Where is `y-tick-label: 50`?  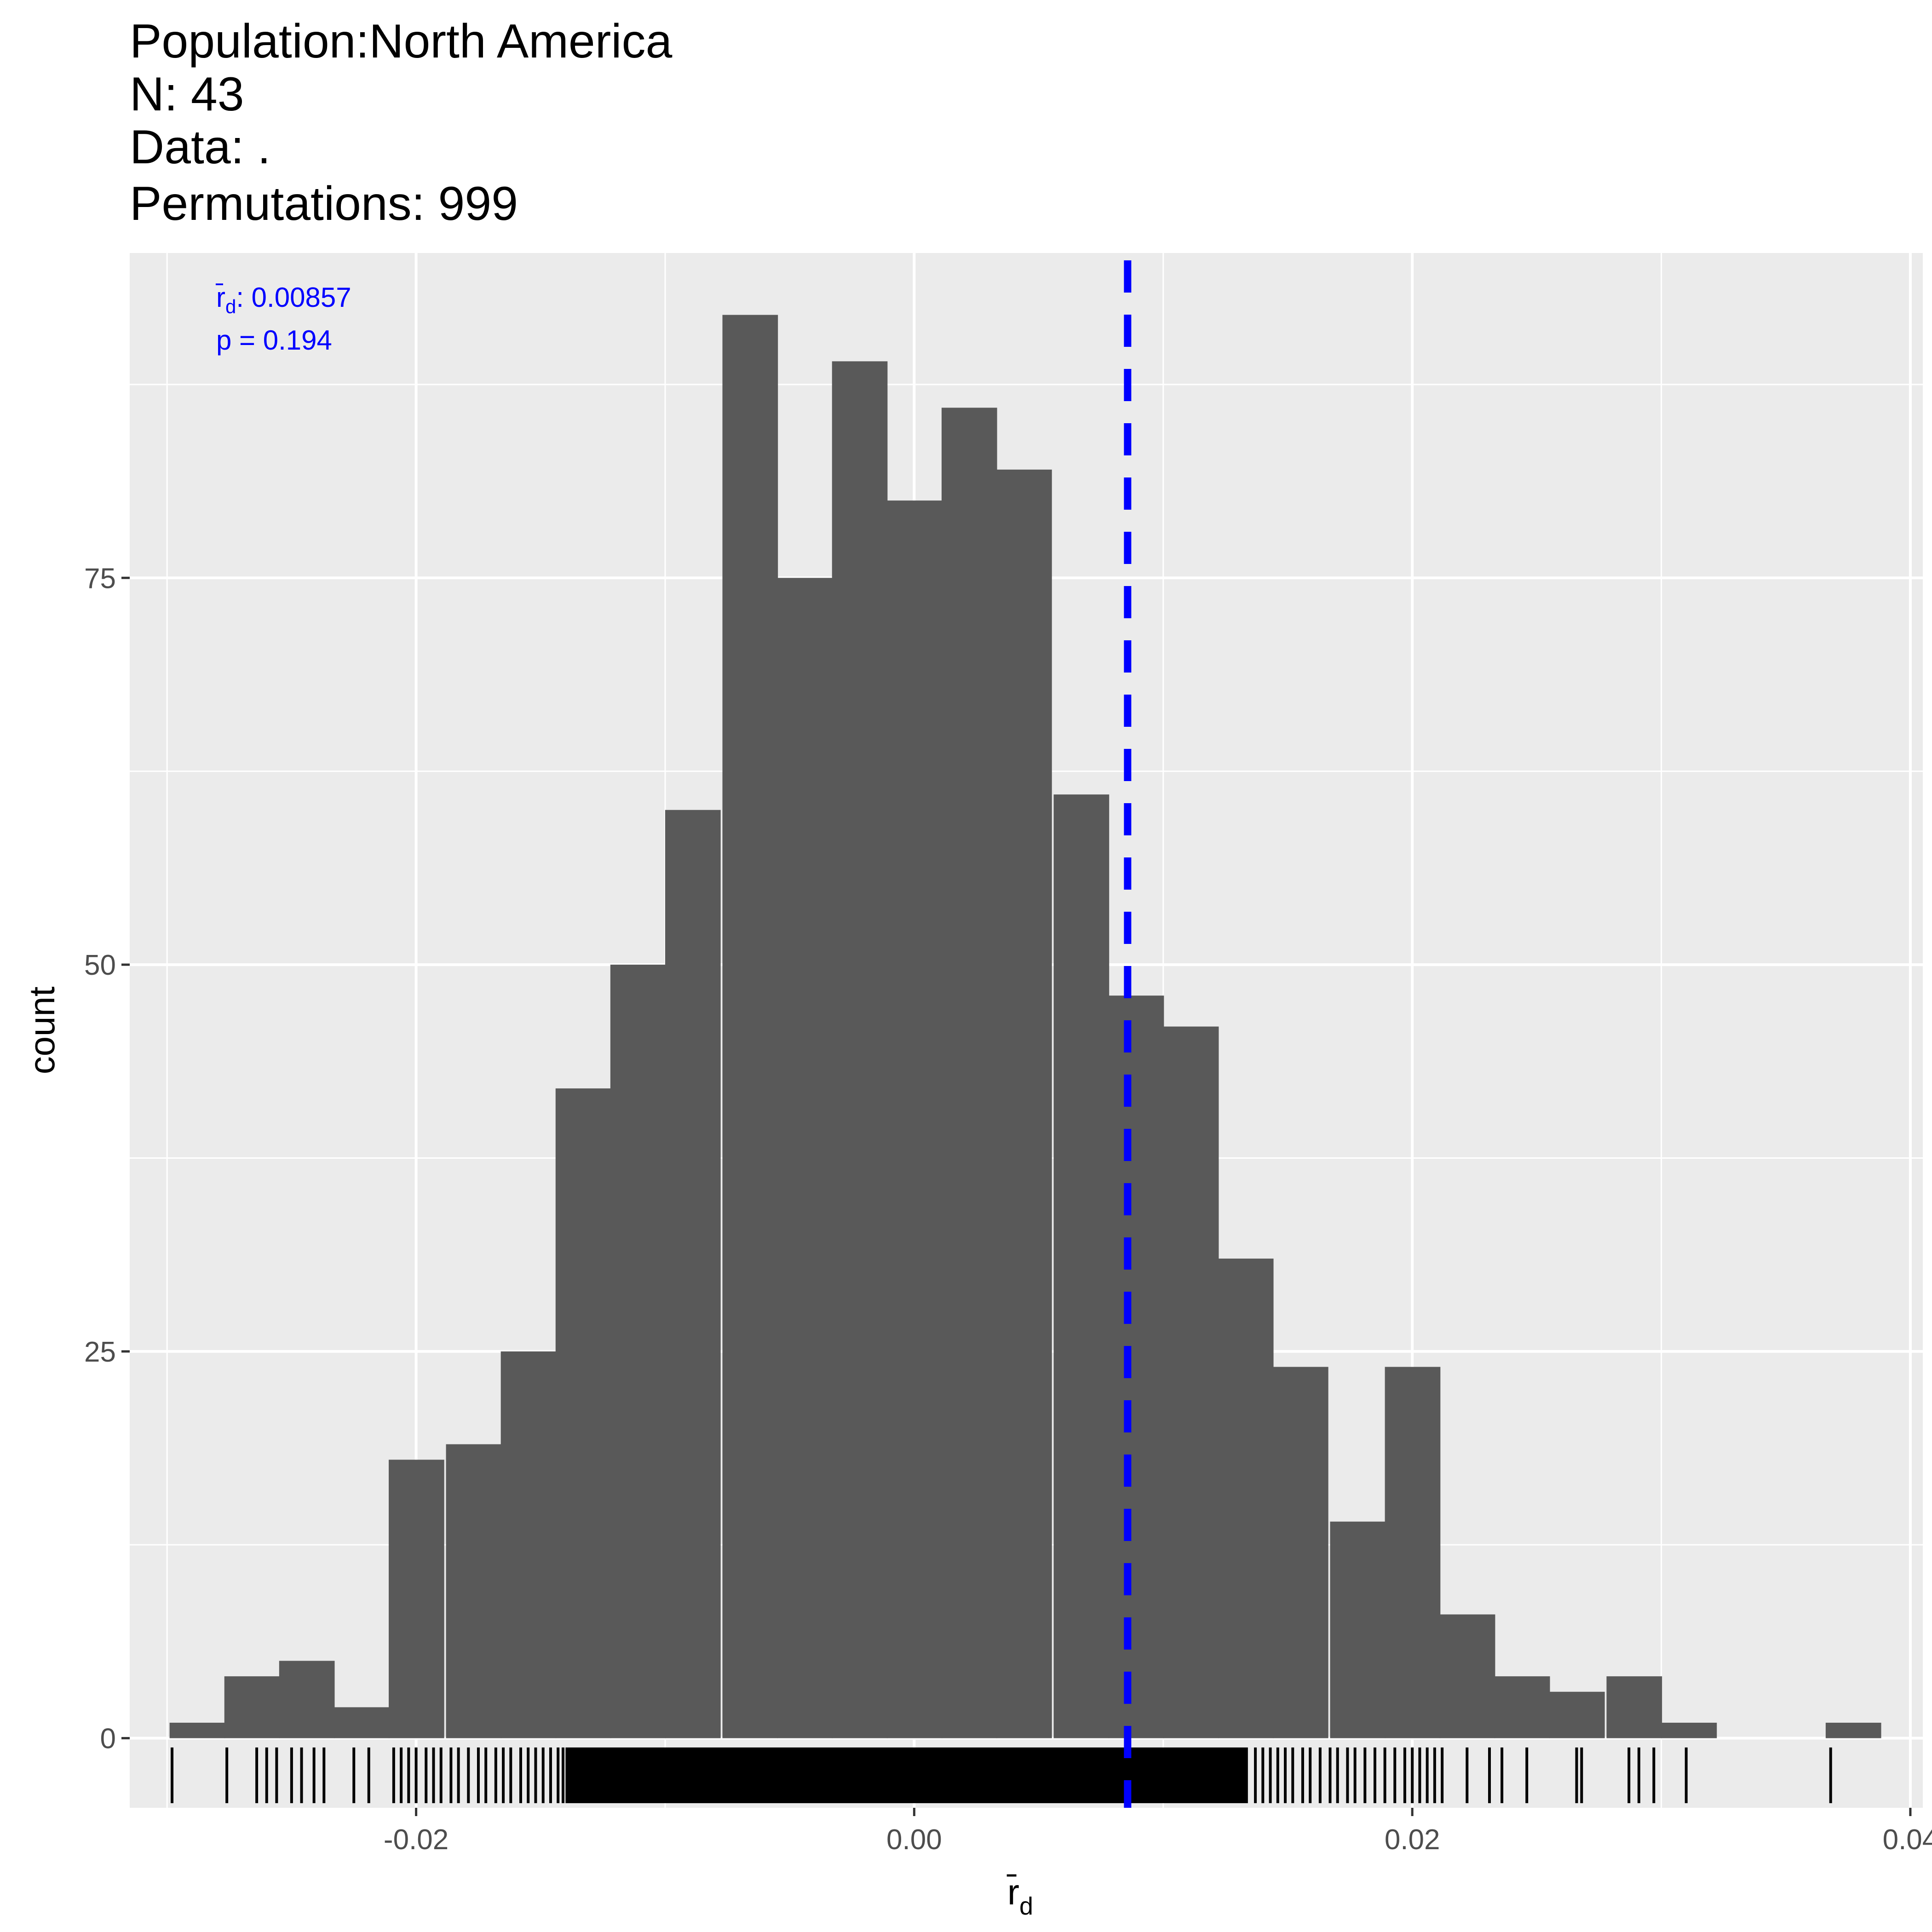 y-tick-label: 50 is located at coordinates (100, 965).